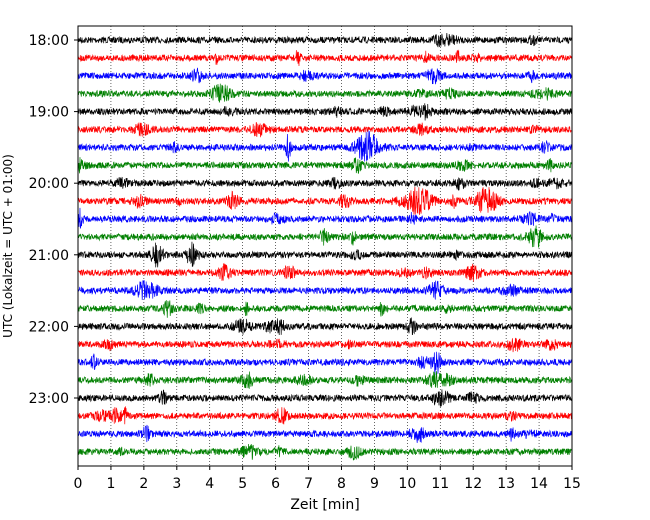 This screenshot has height=520, width=650. Describe the element at coordinates (242, 484) in the screenshot. I see `x-tick-label: 5` at that location.